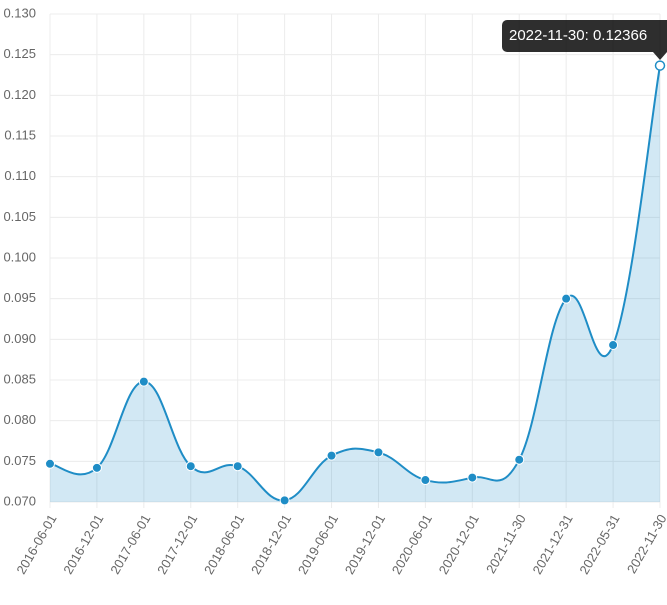 The width and height of the screenshot is (667, 605). I want to click on y-tick-label: 0.070, so click(19, 500).